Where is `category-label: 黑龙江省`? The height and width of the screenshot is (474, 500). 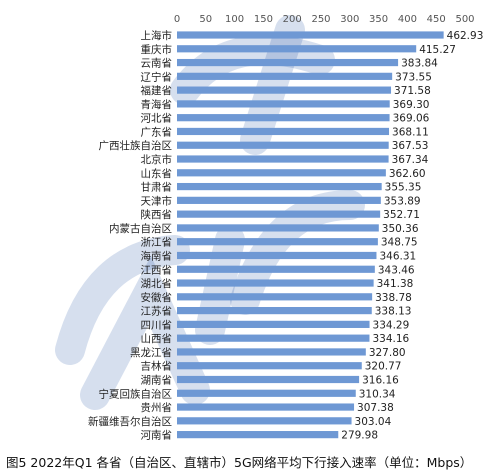
category-label: 黑龙江省 is located at coordinates (151, 352).